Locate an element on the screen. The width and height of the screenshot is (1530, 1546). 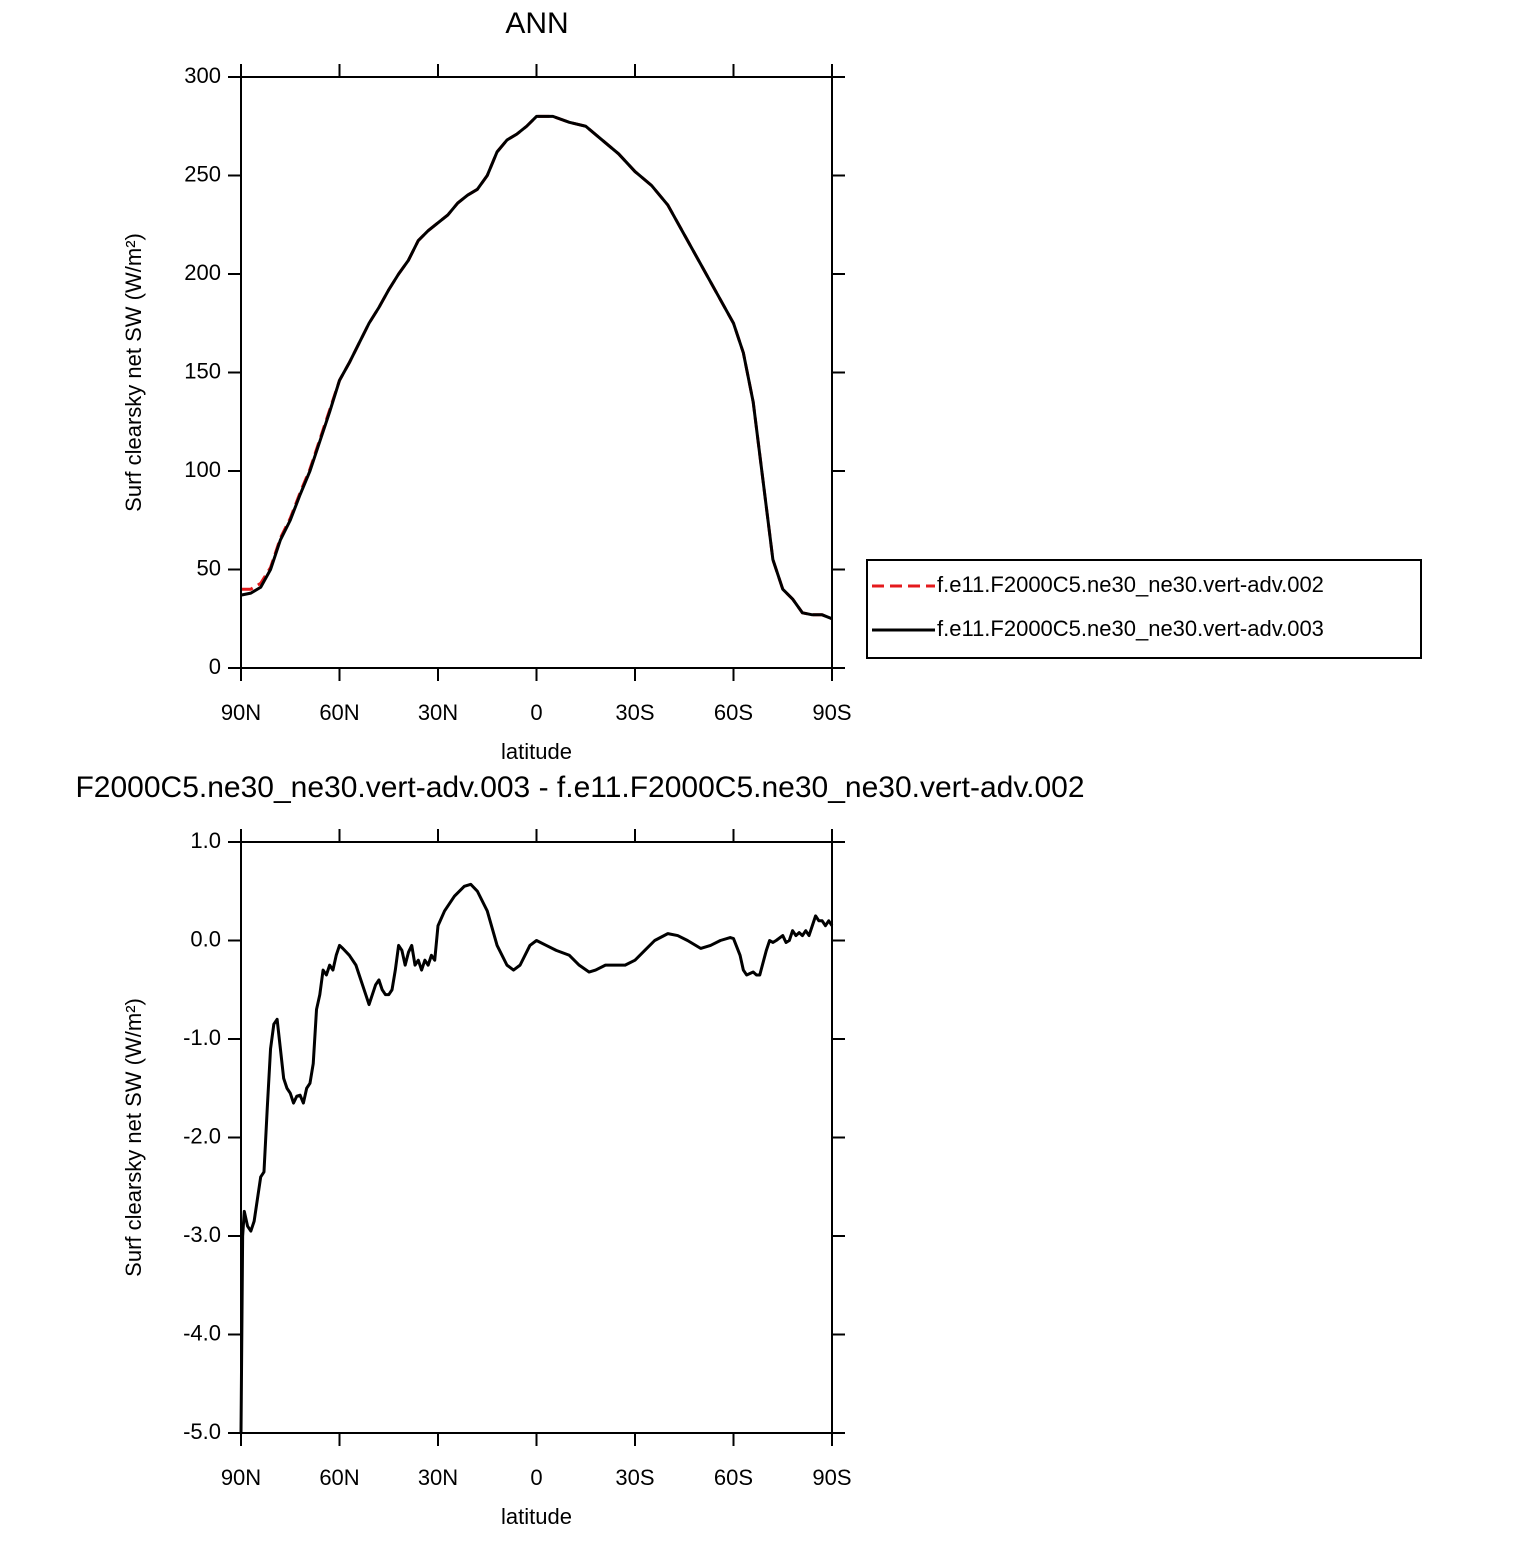
legend-box is located at coordinates (1144, 609).